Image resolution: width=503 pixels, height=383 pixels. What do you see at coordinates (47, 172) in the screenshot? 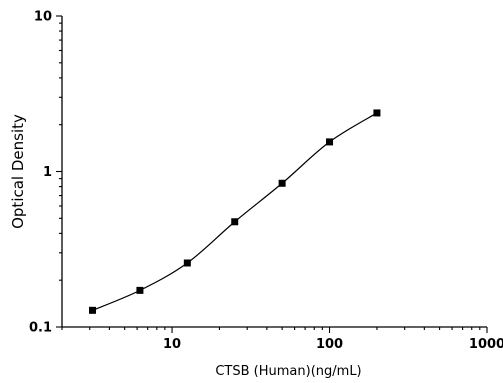
I see `y-tick-label: 1` at bounding box center [47, 172].